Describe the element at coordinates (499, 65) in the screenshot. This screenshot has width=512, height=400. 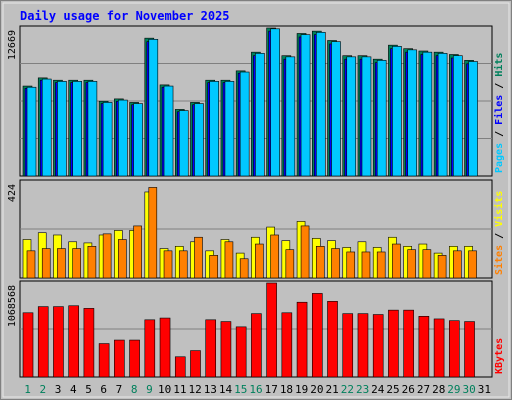
I see `legend-part: Hits` at that location.